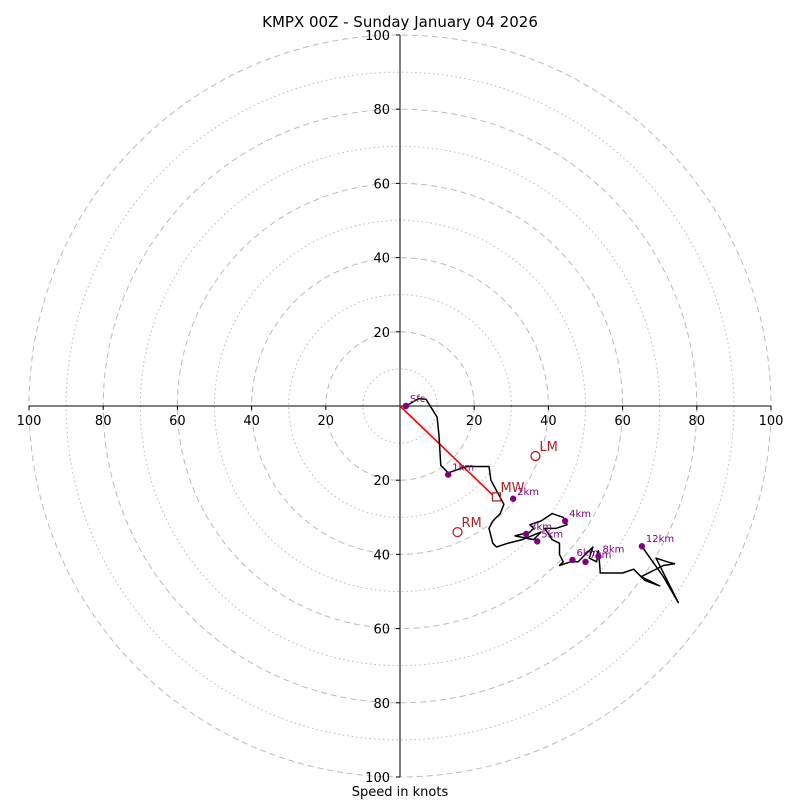  I want to click on height-marker-5km, so click(537, 541).